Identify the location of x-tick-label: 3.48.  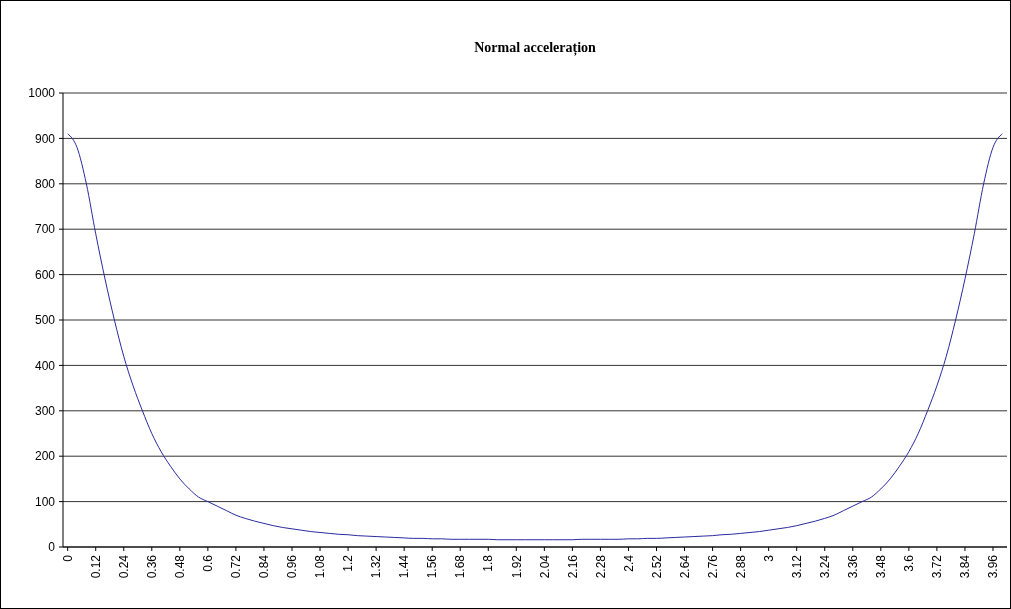
(881, 566).